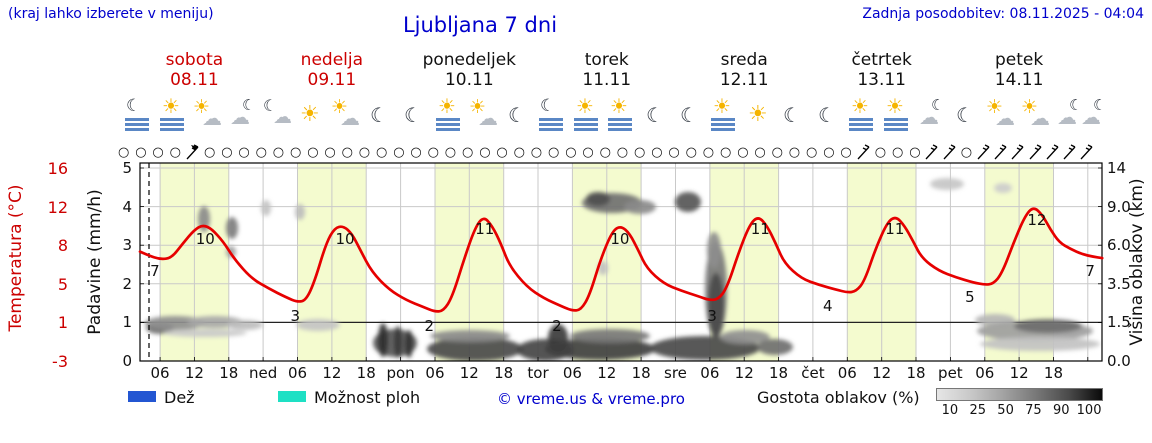 The image size is (1152, 443). What do you see at coordinates (469, 60) in the screenshot?
I see `day-name: ponedeljek` at bounding box center [469, 60].